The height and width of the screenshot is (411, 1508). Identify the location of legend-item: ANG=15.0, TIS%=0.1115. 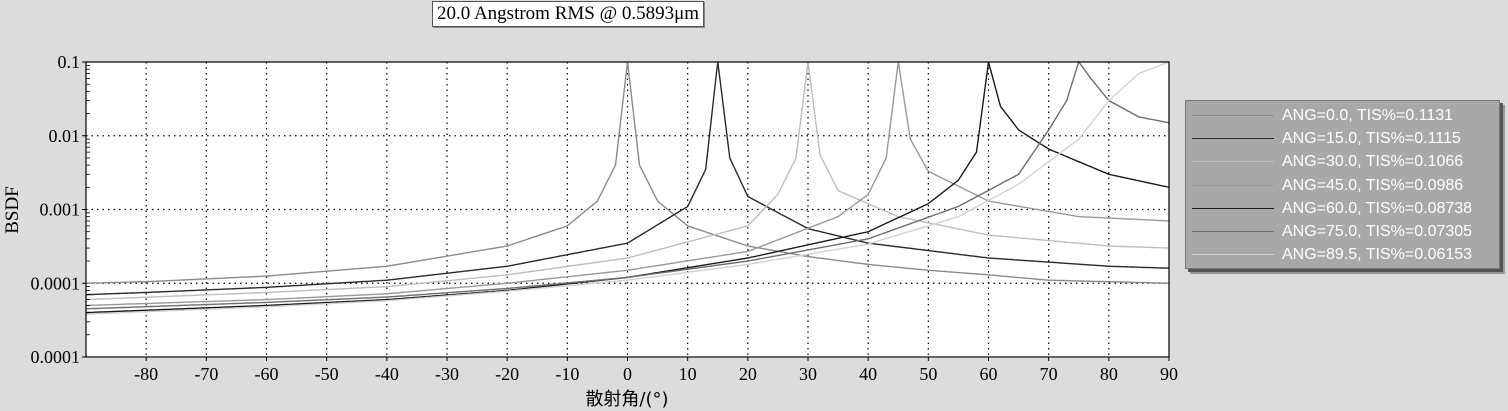
(1342, 138).